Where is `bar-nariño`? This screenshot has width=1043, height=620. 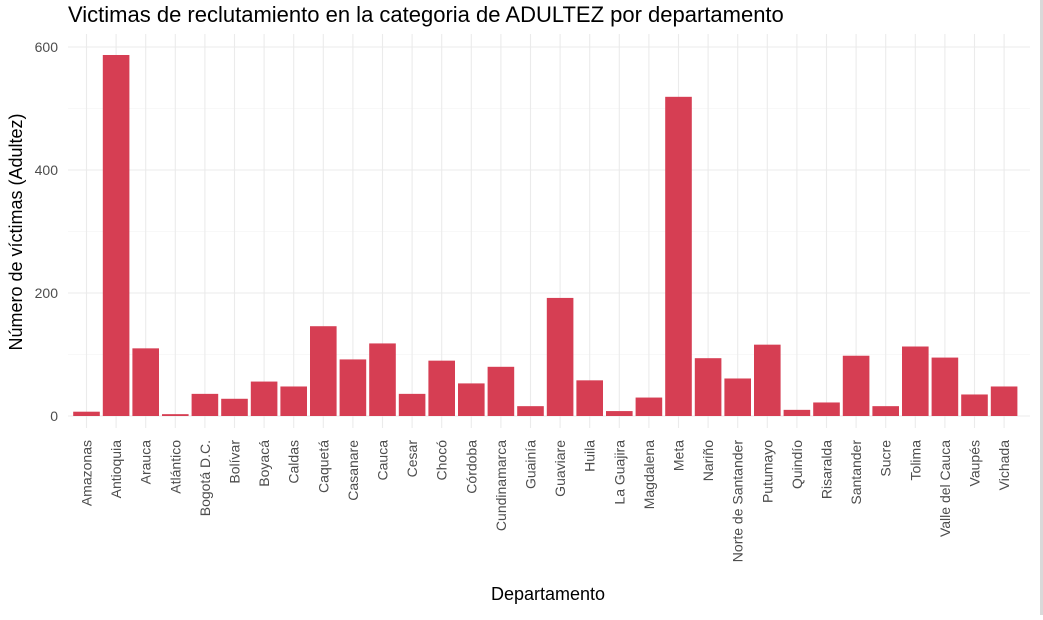 bar-nariño is located at coordinates (708, 387).